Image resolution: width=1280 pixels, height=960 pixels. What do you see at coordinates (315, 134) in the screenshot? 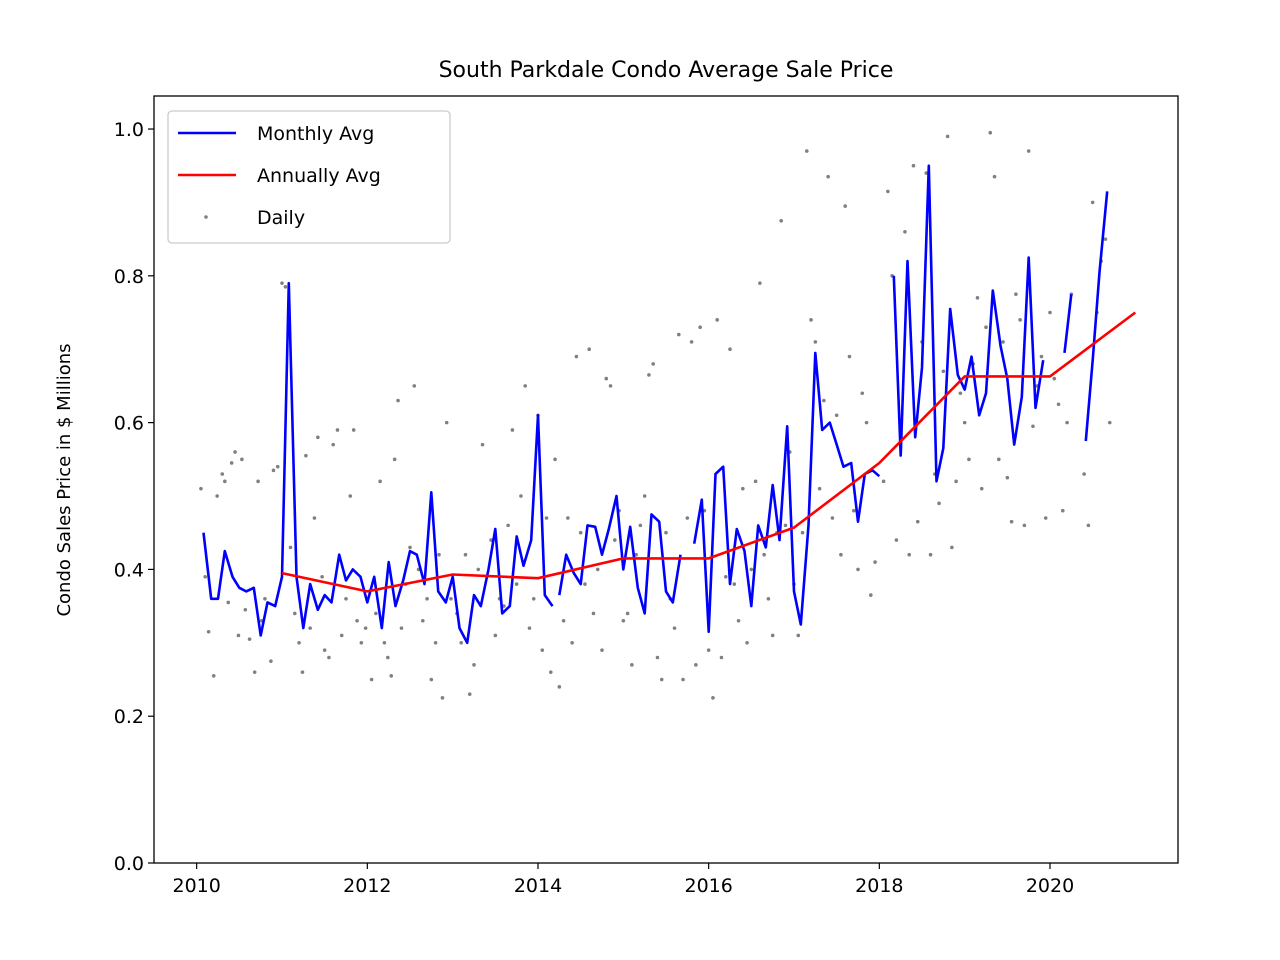
I see `legend-monthly-label: Monthly Avg` at bounding box center [315, 134].